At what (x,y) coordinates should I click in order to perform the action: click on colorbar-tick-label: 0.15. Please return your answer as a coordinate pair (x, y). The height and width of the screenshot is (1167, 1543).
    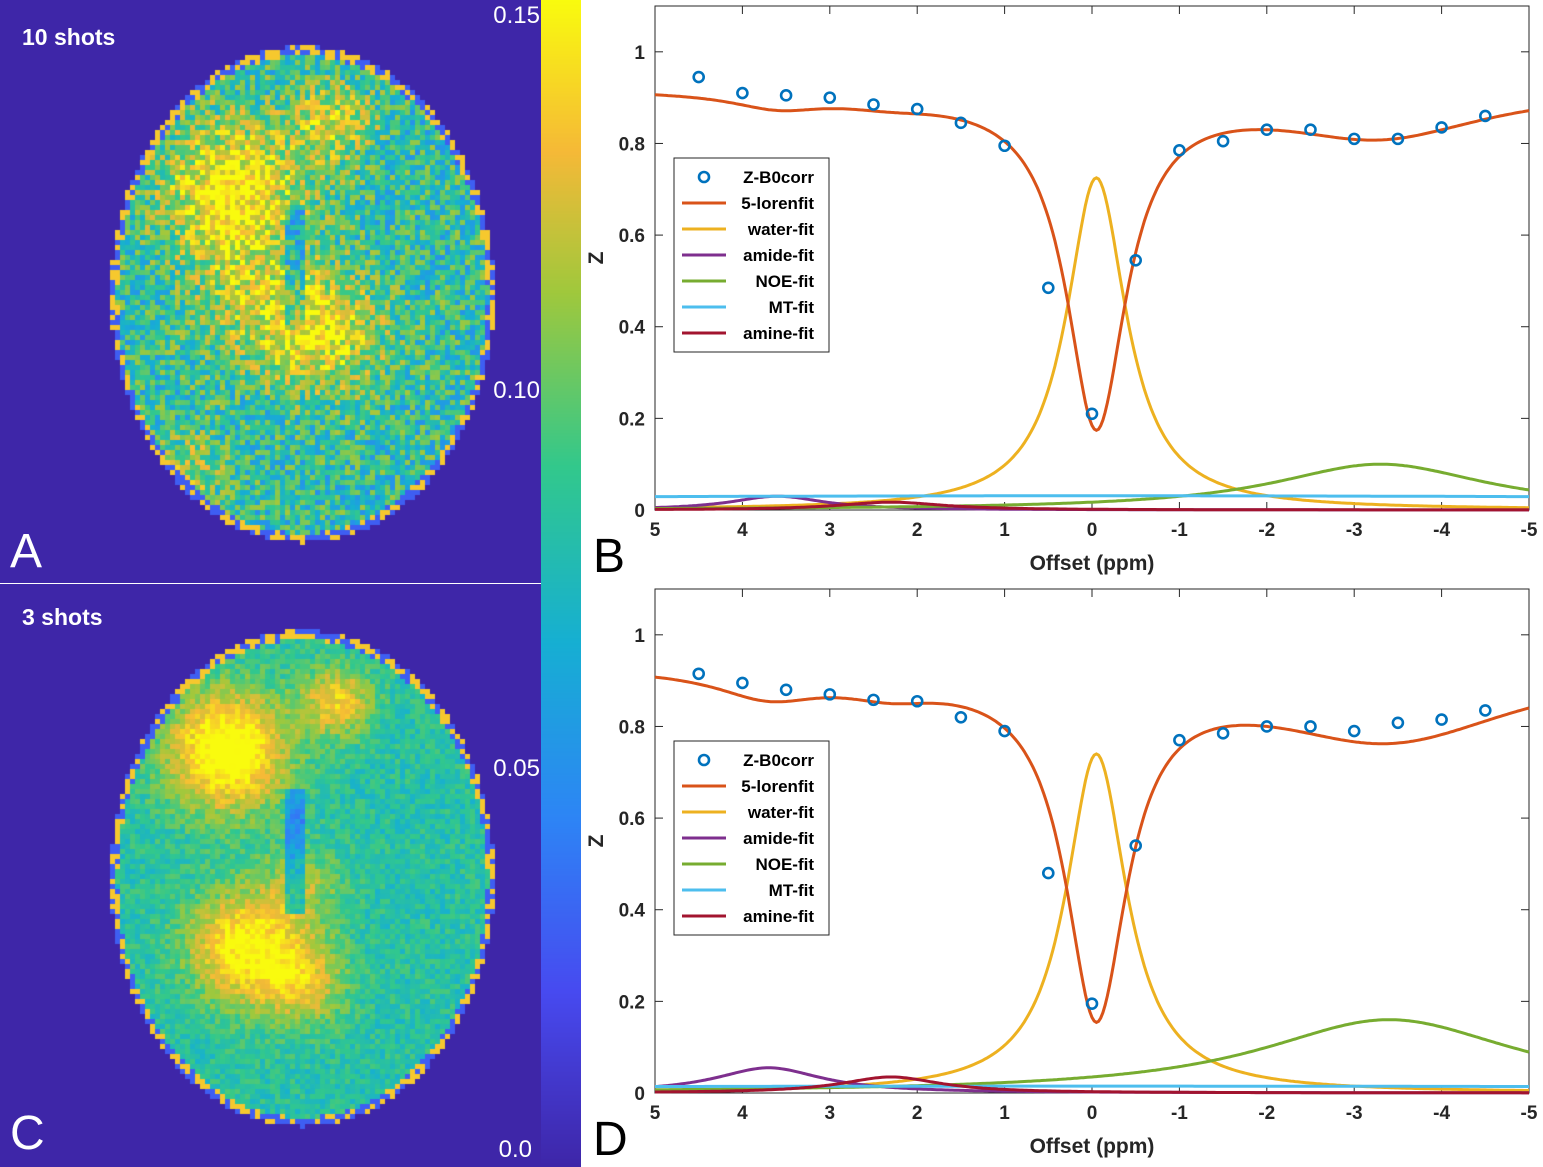
    Looking at the image, I should click on (516, 15).